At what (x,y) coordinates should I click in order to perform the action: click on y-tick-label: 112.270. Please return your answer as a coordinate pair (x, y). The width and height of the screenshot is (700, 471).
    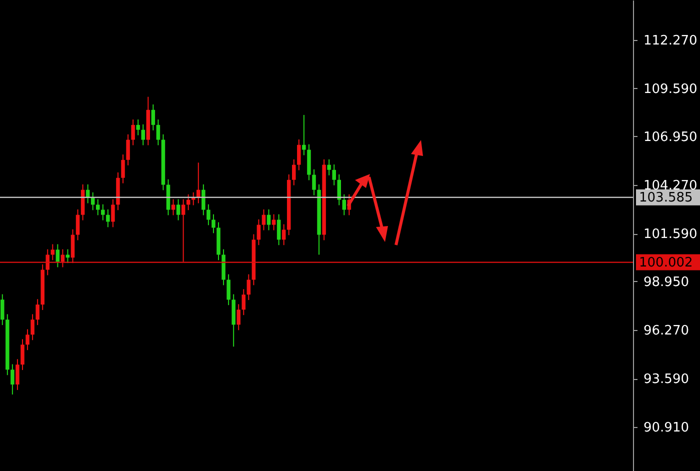
    Looking at the image, I should click on (671, 40).